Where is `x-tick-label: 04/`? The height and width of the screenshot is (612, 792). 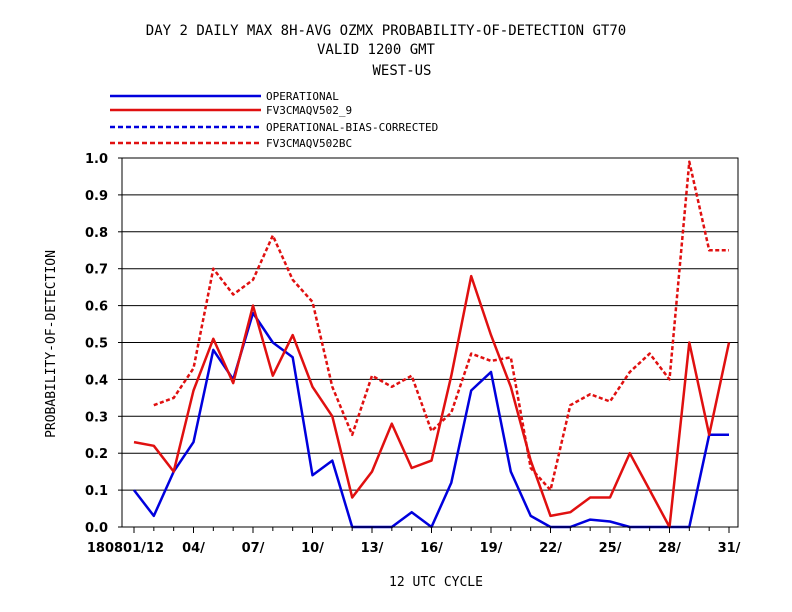
x-tick-label: 04/ is located at coordinates (193, 548).